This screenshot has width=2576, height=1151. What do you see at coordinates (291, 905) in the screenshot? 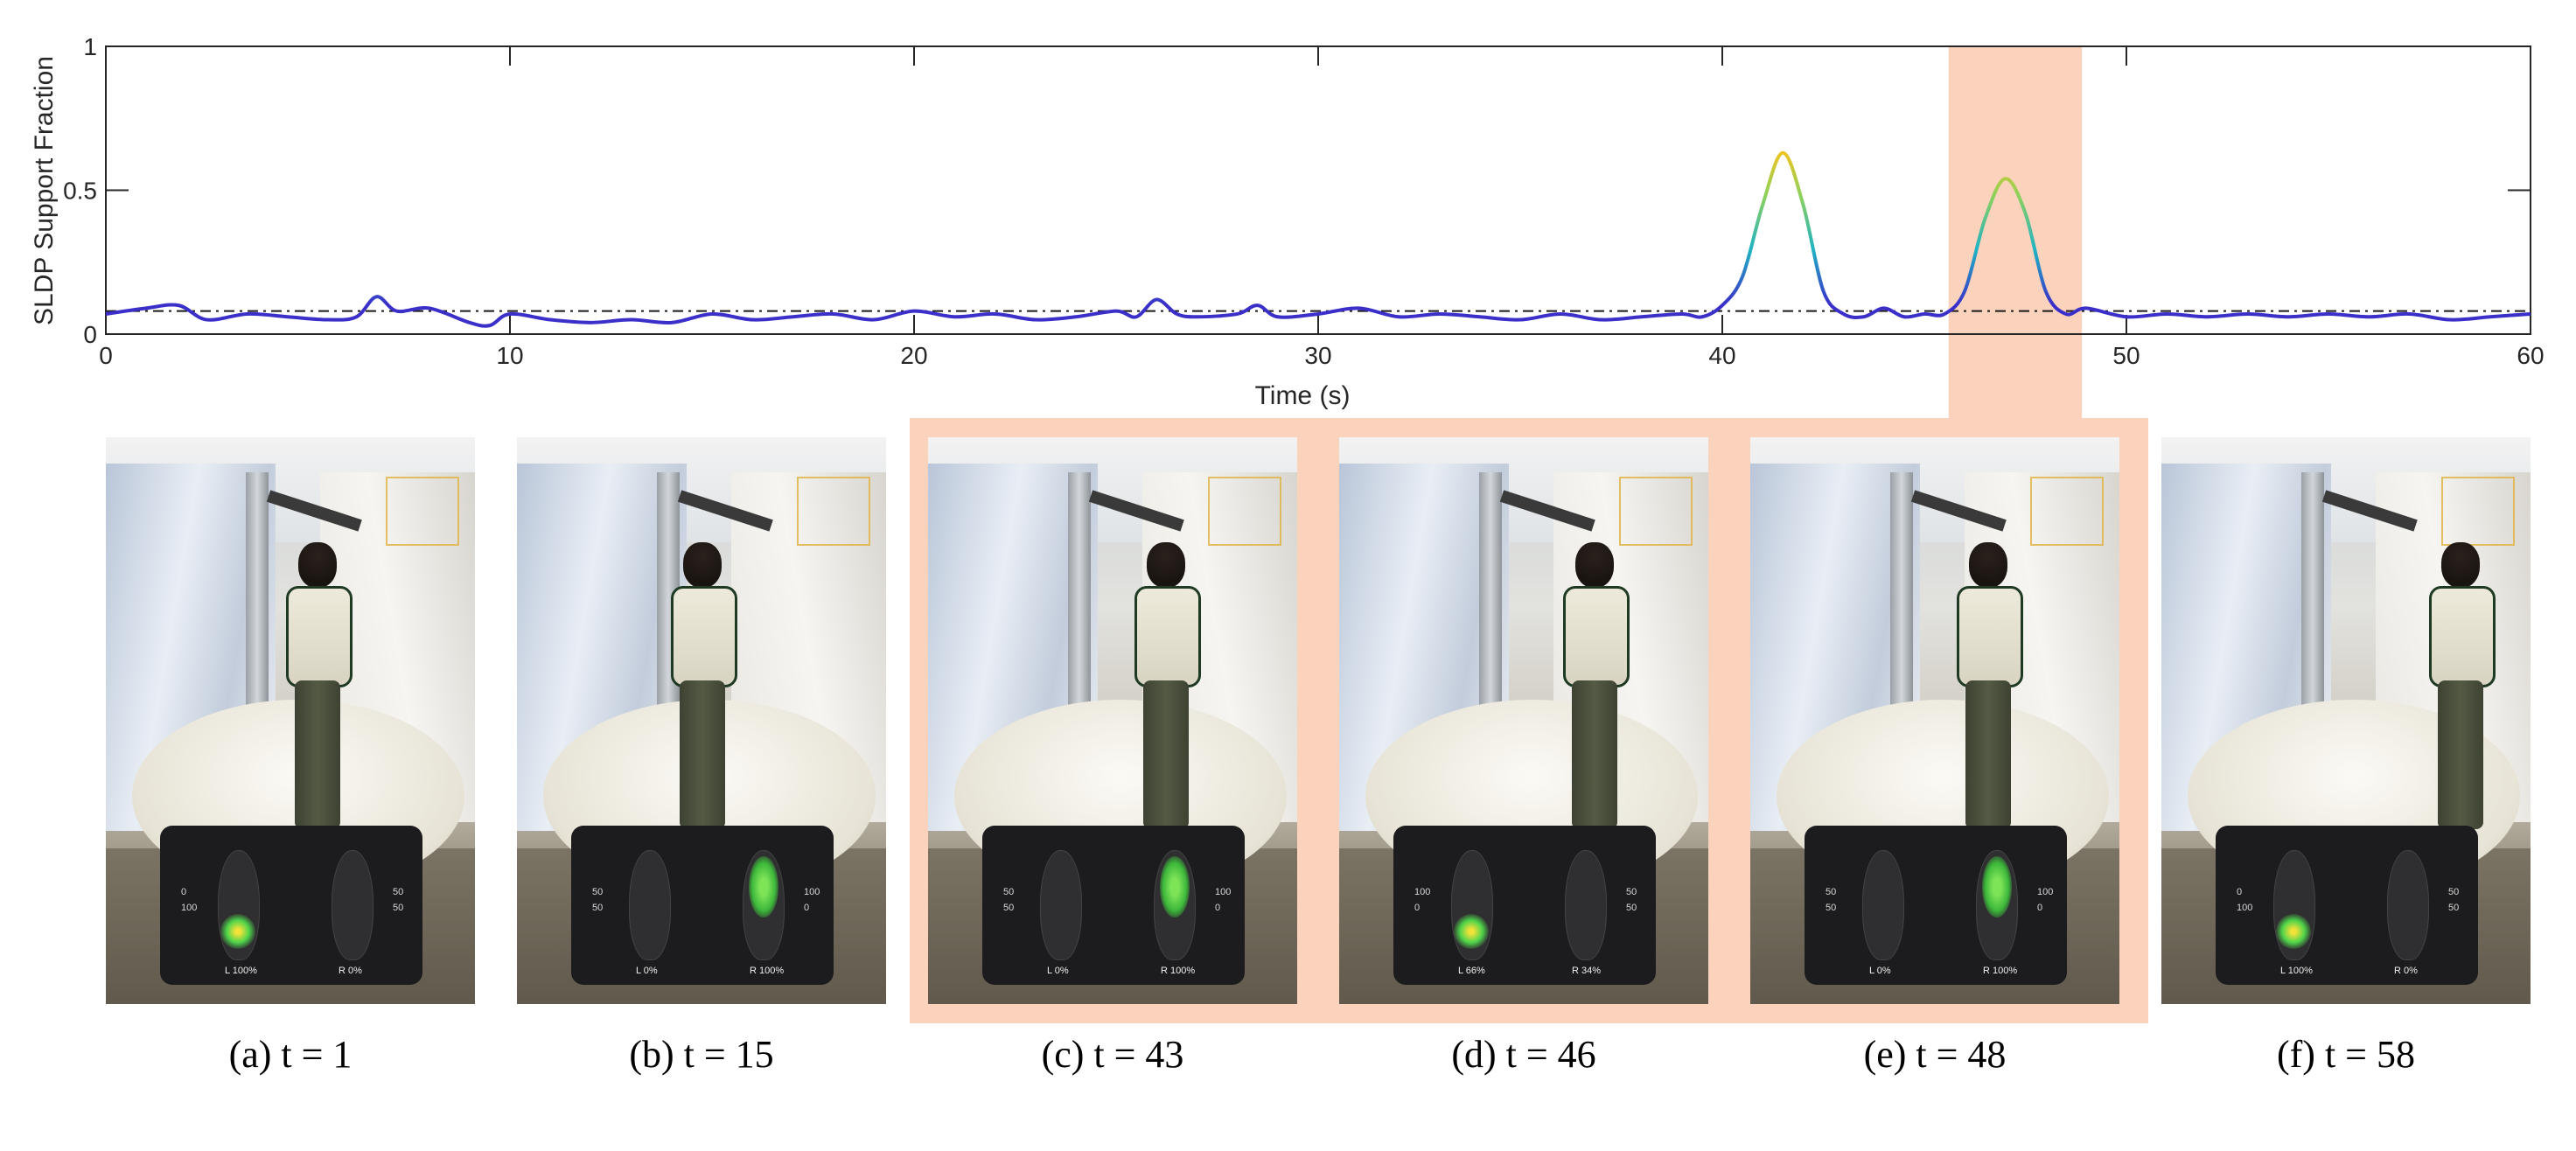
I see `pressure-overlay: 0 100 50 50 L 100% R 0%` at bounding box center [291, 905].